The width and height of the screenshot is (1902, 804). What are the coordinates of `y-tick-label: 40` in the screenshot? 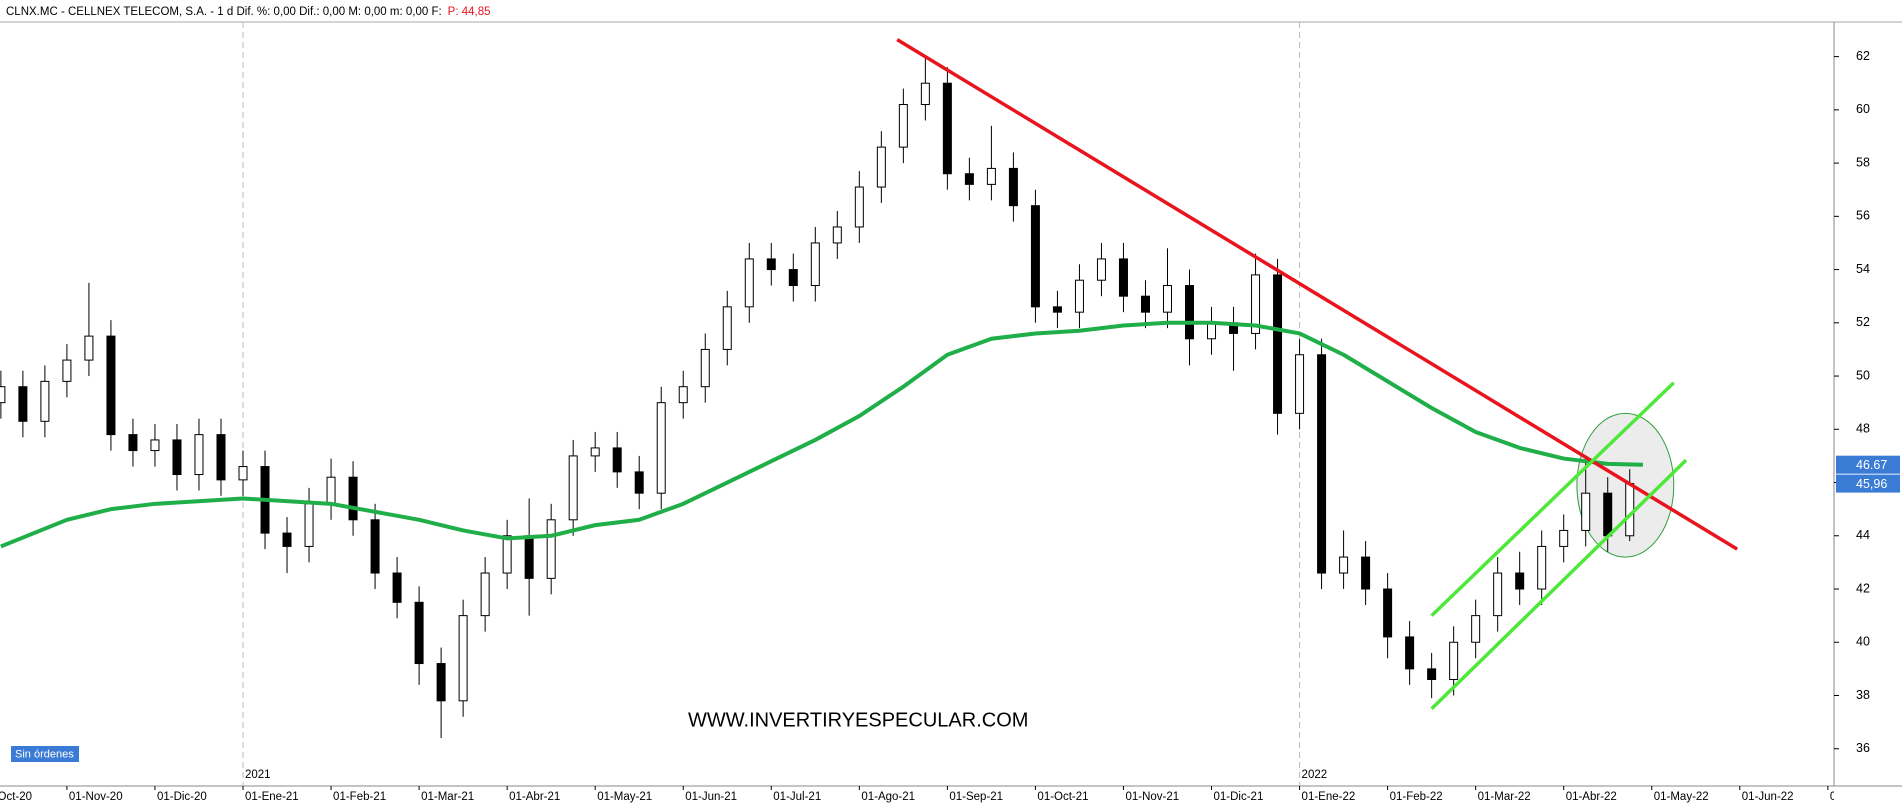 It's located at (1863, 642).